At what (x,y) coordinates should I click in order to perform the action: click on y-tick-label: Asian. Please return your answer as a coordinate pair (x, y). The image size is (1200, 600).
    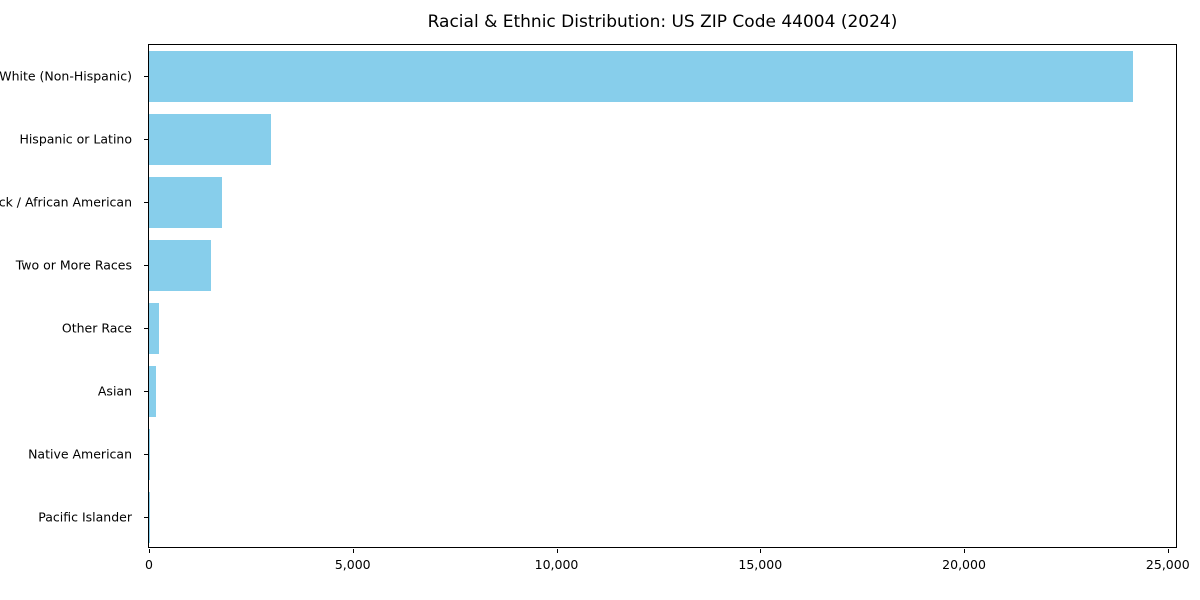
    Looking at the image, I should click on (114, 390).